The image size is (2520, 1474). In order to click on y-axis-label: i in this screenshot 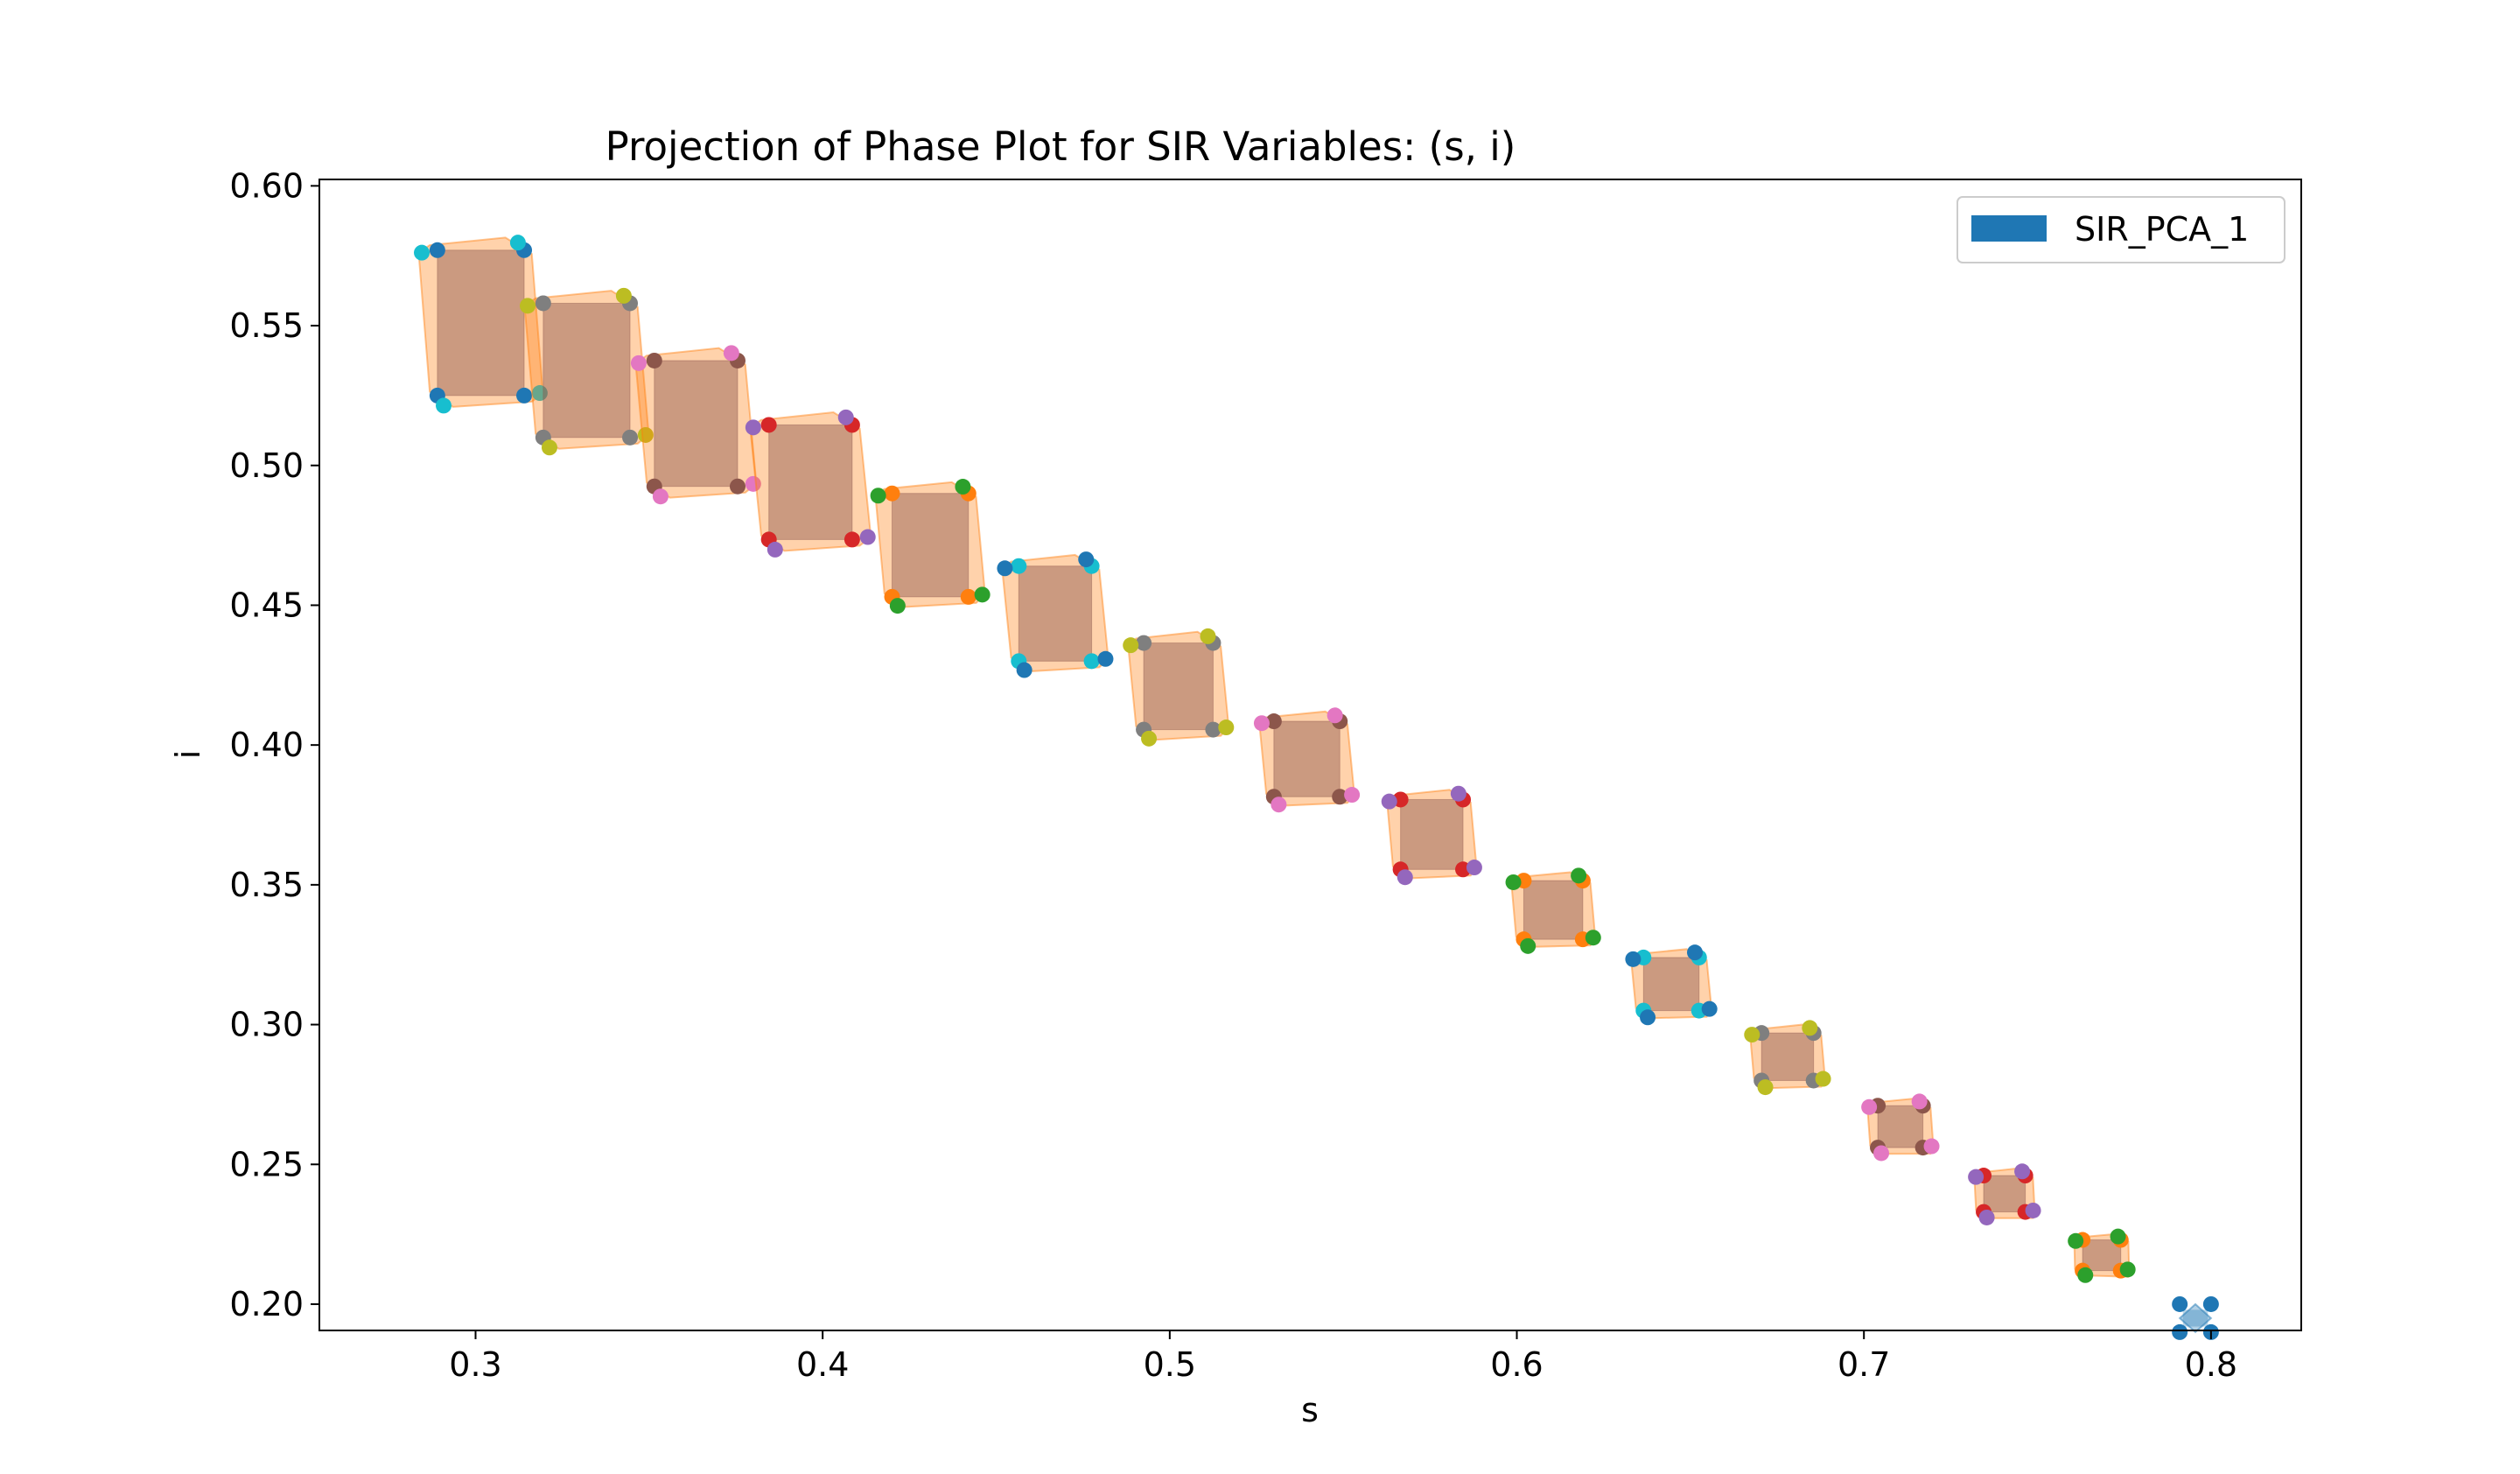, I will do `click(188, 755)`.